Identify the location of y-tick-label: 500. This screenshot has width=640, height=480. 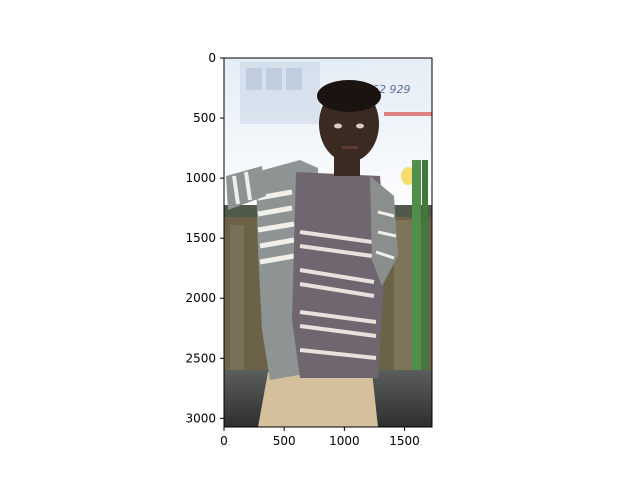
(204, 118).